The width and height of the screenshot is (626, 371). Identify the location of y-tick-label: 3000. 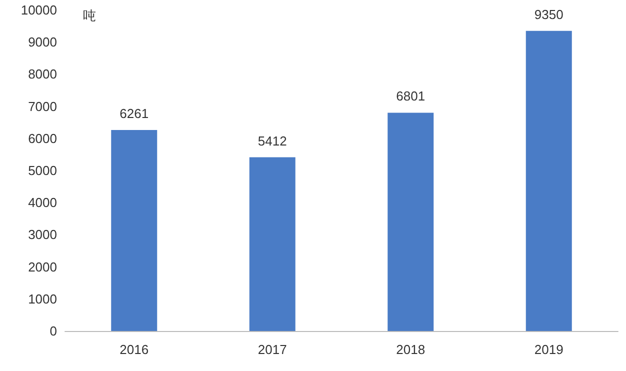
(42, 234).